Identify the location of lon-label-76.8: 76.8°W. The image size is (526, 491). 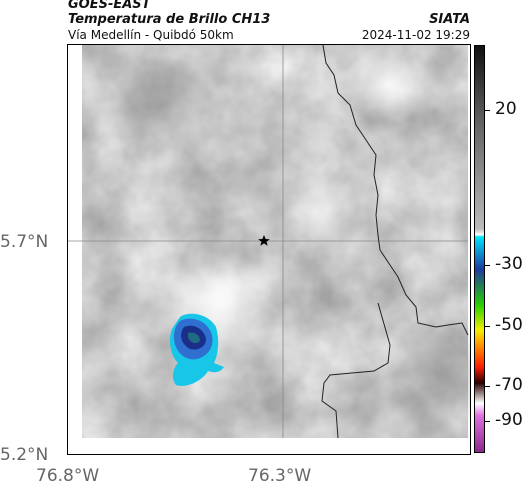
(68, 476).